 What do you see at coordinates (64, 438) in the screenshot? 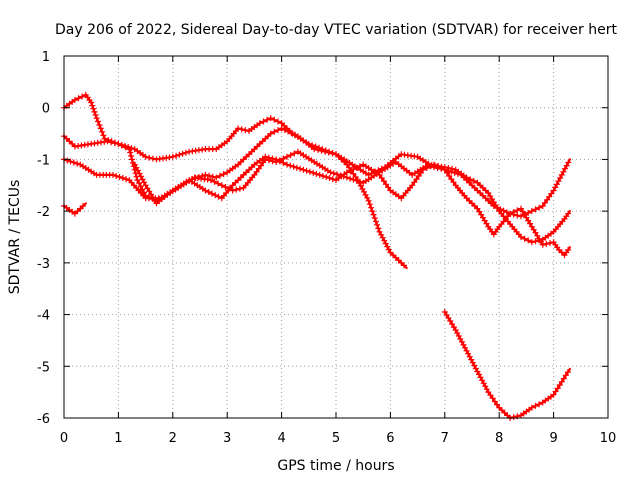
I see `x-tick-label: 0` at bounding box center [64, 438].